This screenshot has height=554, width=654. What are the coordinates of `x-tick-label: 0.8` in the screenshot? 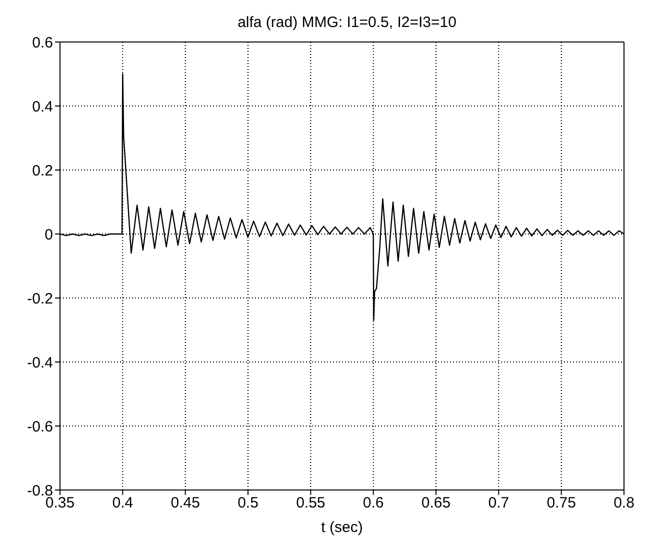 It's located at (624, 503).